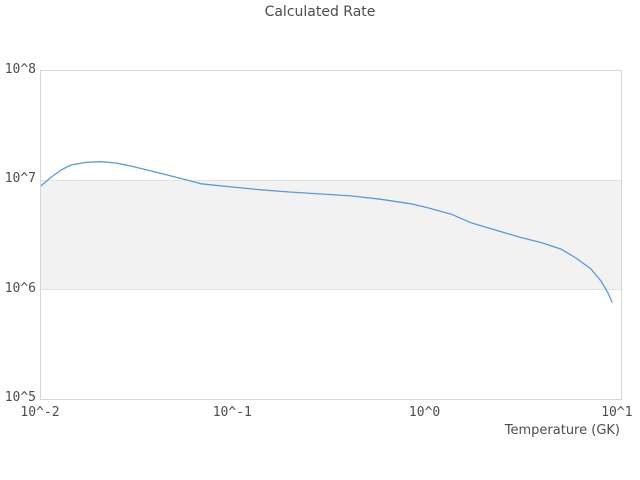  What do you see at coordinates (424, 412) in the screenshot?
I see `x-tick-label: 10^0` at bounding box center [424, 412].